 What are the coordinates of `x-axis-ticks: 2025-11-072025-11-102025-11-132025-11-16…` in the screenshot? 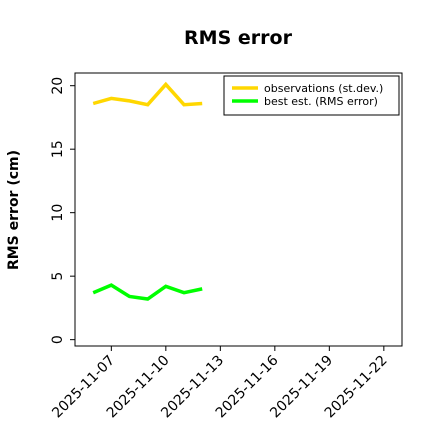 It's located at (220, 383).